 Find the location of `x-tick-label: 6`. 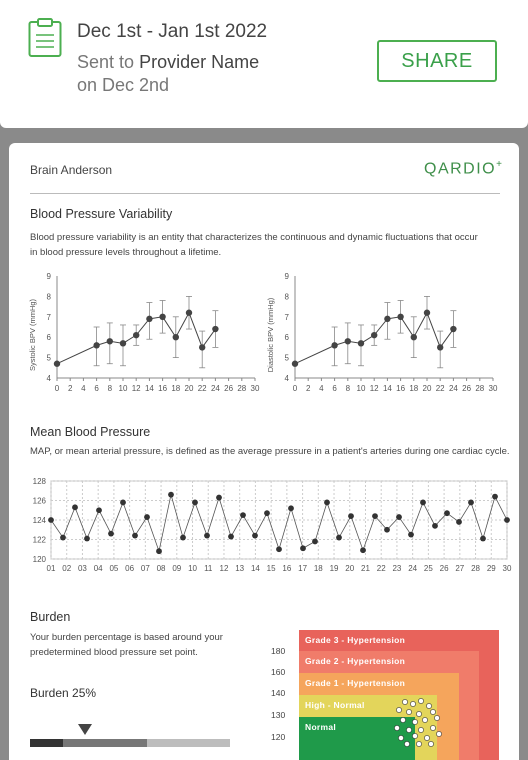

x-tick-label: 6 is located at coordinates (334, 388).